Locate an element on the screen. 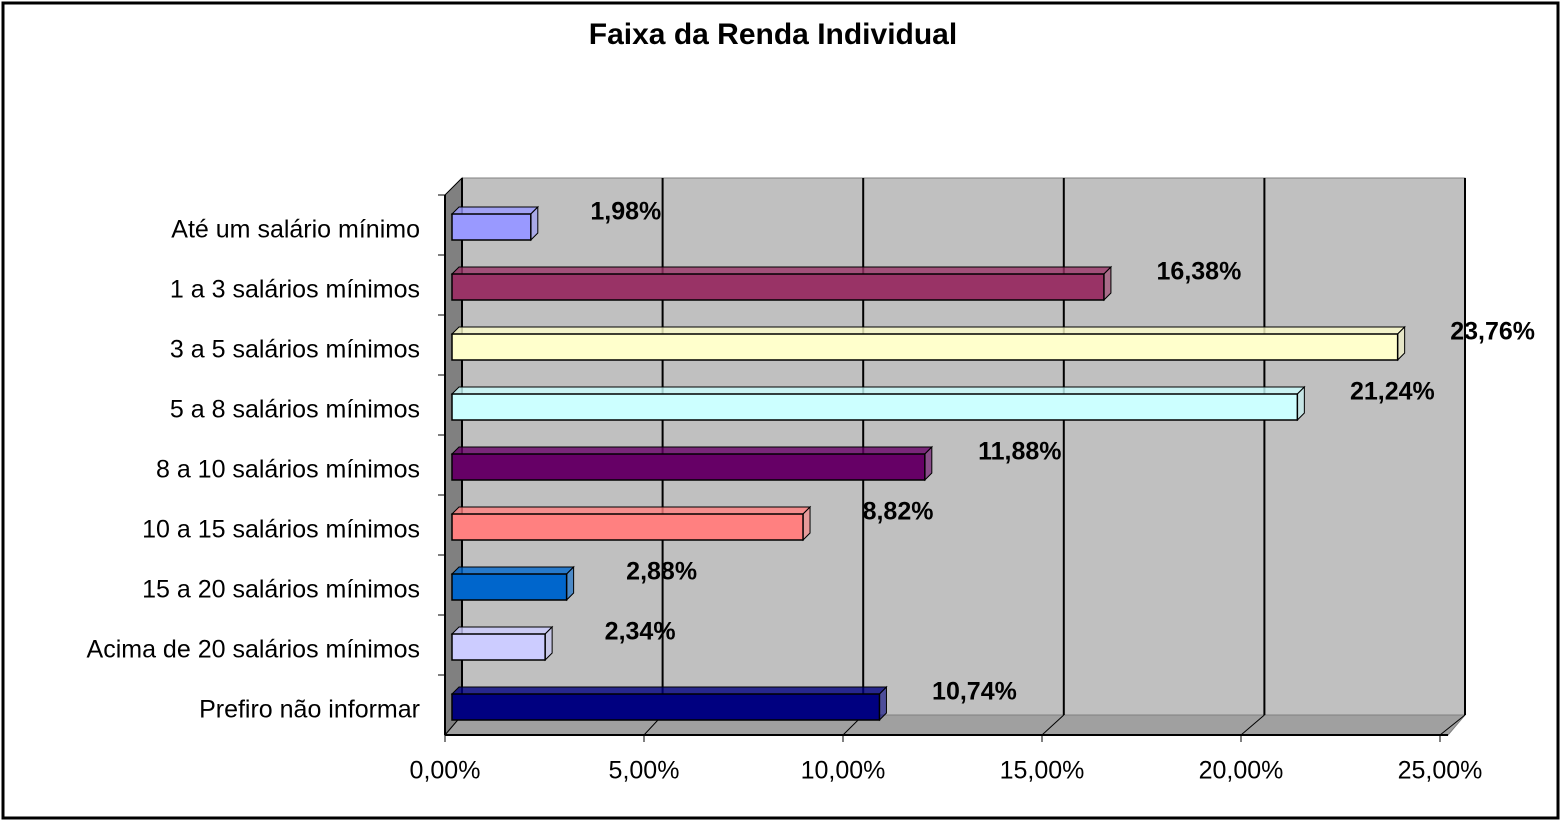  y-tick-label: 5 a 8 salários mínimos is located at coordinates (295, 410).